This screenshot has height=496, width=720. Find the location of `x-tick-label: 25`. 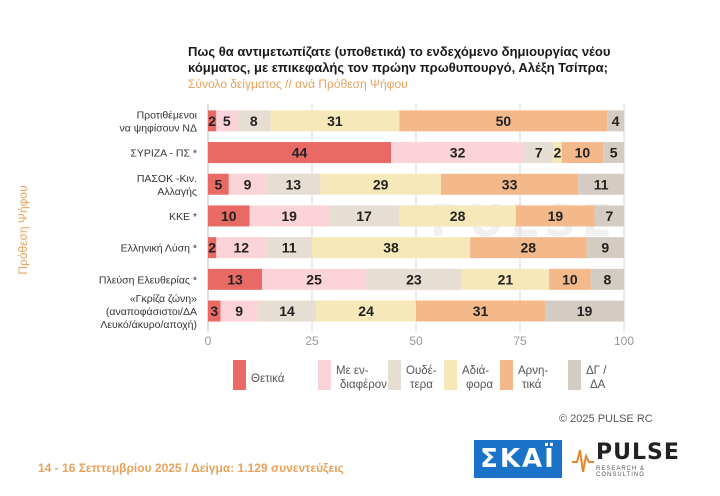

x-tick-label: 25 is located at coordinates (312, 341).